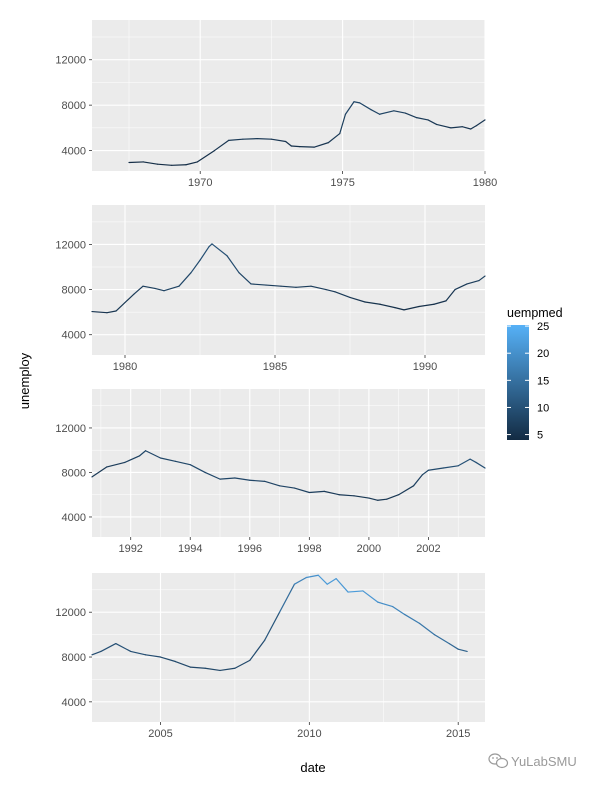 This screenshot has width=598, height=785. I want to click on x-tick-label: 2010, so click(309, 734).